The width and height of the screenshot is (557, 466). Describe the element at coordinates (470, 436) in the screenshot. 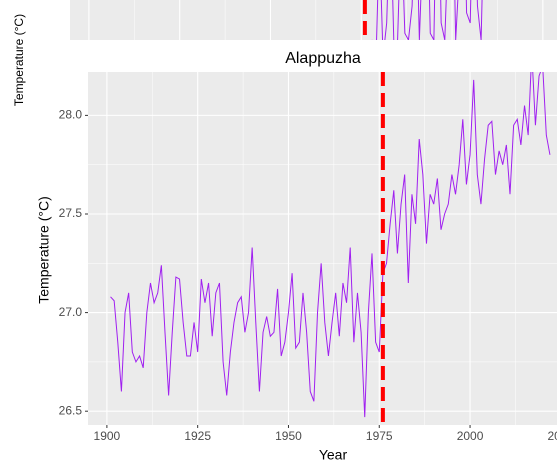

I see `x-tick-label: 2000` at that location.